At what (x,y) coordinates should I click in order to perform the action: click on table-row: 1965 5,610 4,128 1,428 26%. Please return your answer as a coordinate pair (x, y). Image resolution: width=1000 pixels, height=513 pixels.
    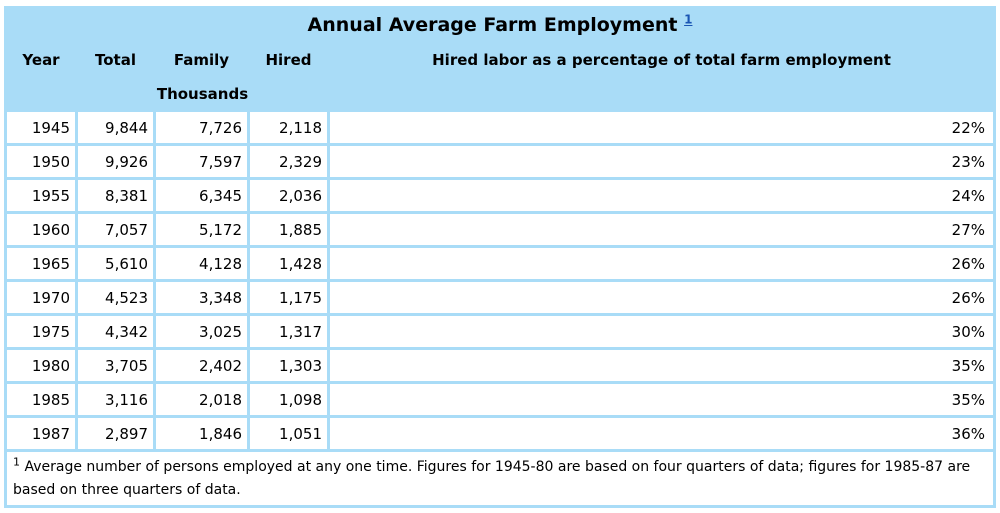
    Looking at the image, I should click on (500, 263).